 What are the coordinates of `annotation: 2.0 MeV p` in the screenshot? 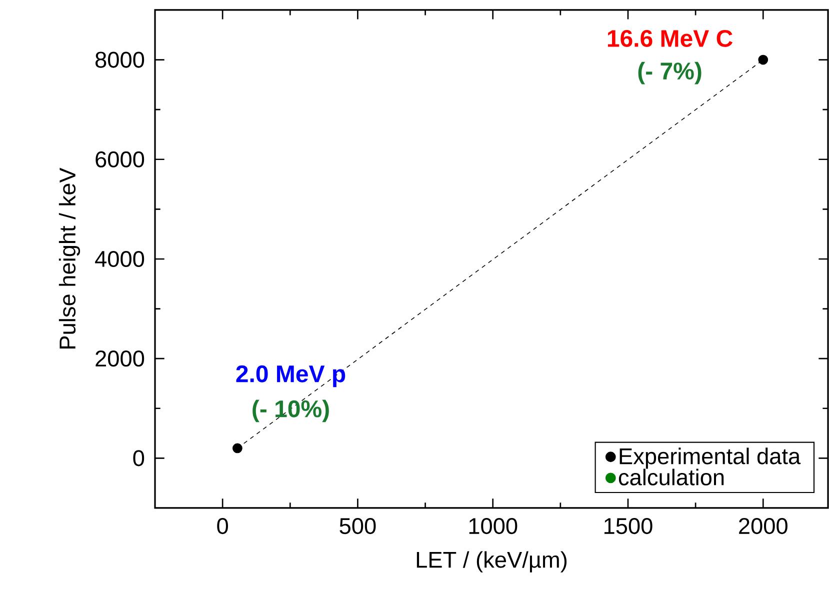 It's located at (291, 376).